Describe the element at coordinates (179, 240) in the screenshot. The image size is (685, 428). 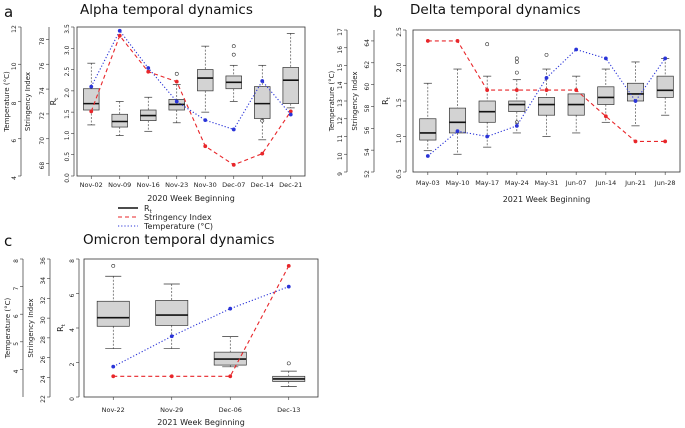
I see `chart-title: Omicron temporal dynamics` at that location.